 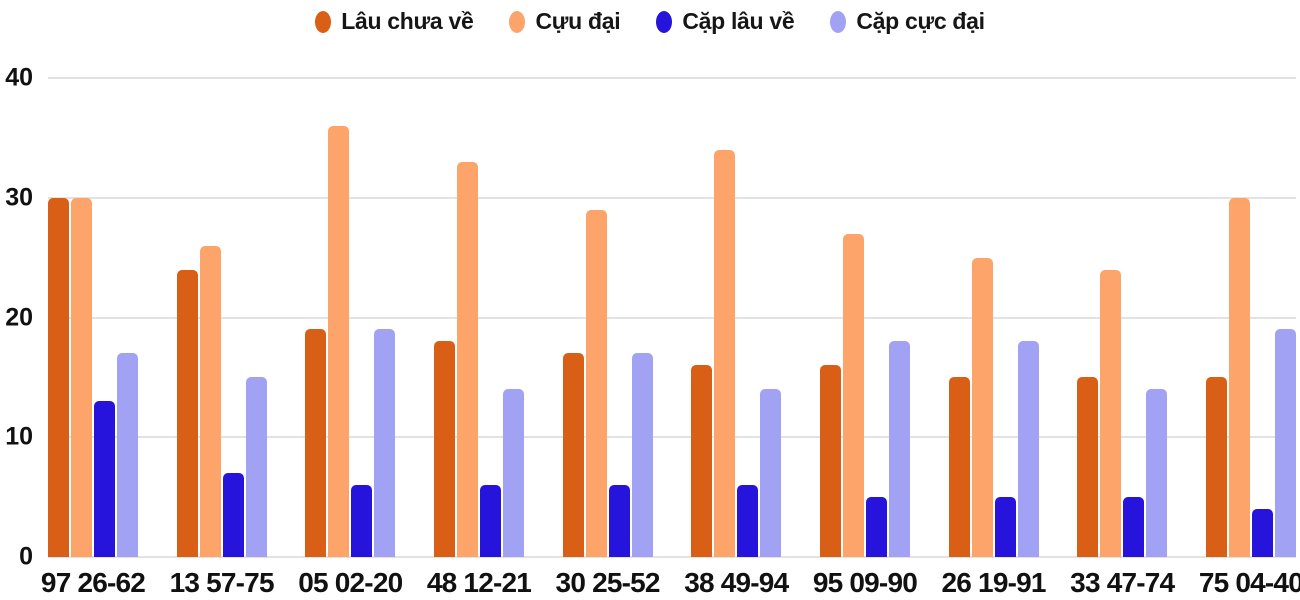 What do you see at coordinates (920, 21) in the screenshot?
I see `legend-label: Cặp cực đại` at bounding box center [920, 21].